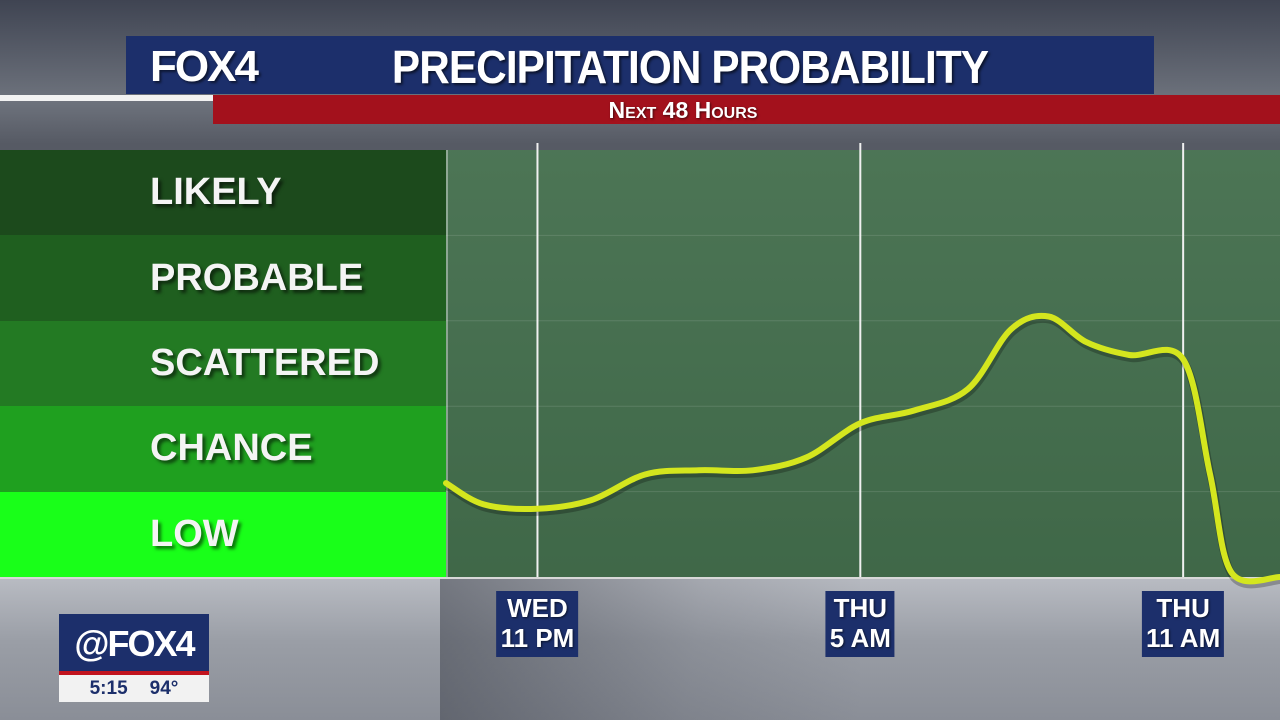  I want to click on chart-subtitle: Next 48 Hours, so click(683, 110).